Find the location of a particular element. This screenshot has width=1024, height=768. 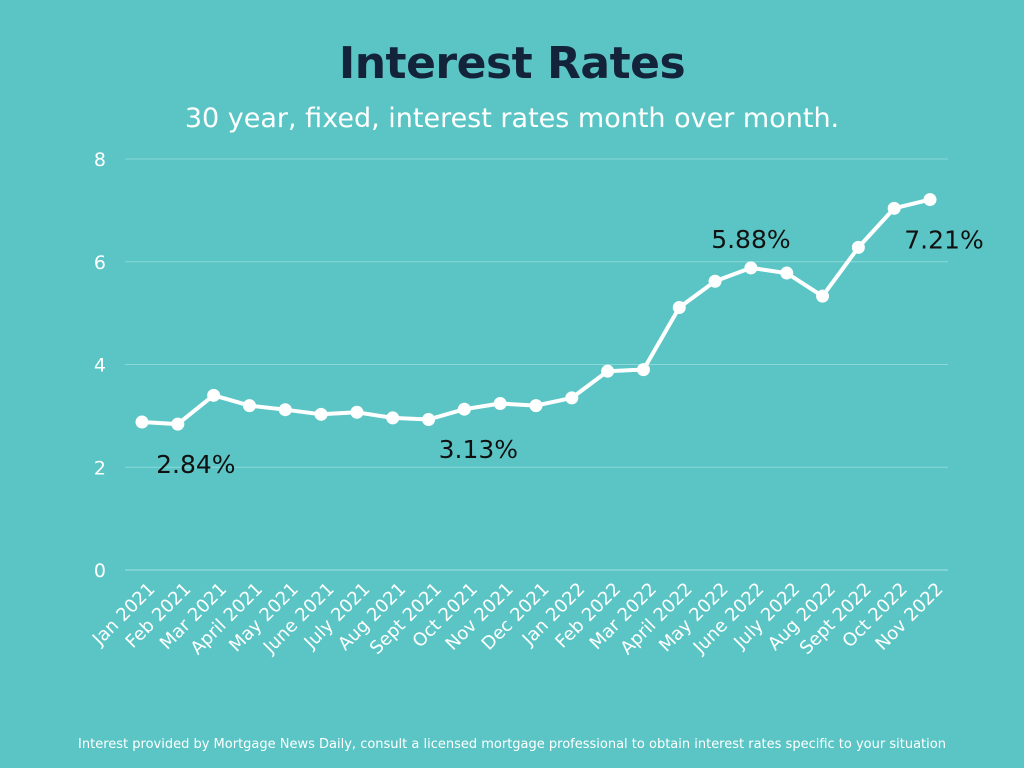

y-tick-label: 0 is located at coordinates (100, 571).